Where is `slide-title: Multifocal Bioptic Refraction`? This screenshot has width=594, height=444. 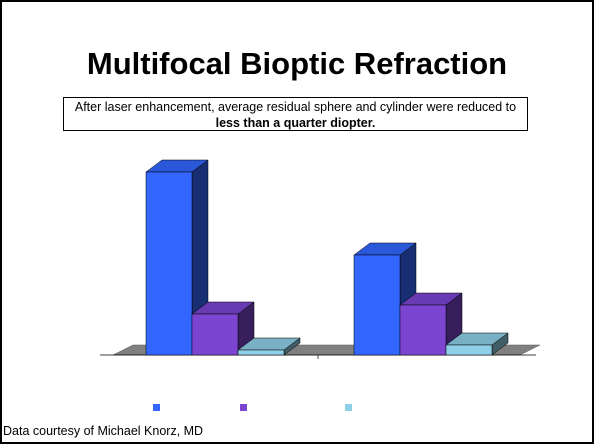
slide-title: Multifocal Bioptic Refraction is located at coordinates (297, 63).